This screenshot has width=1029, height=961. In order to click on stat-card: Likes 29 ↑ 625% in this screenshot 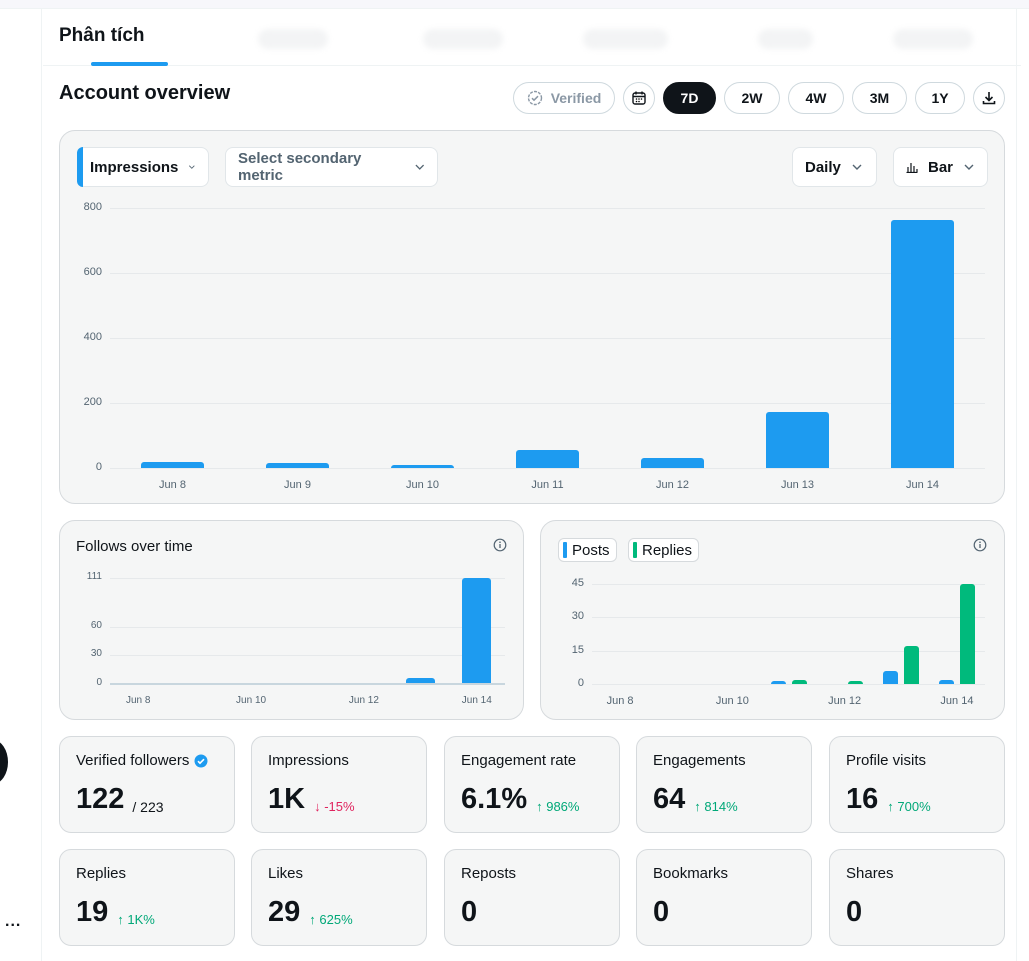, I will do `click(339, 897)`.